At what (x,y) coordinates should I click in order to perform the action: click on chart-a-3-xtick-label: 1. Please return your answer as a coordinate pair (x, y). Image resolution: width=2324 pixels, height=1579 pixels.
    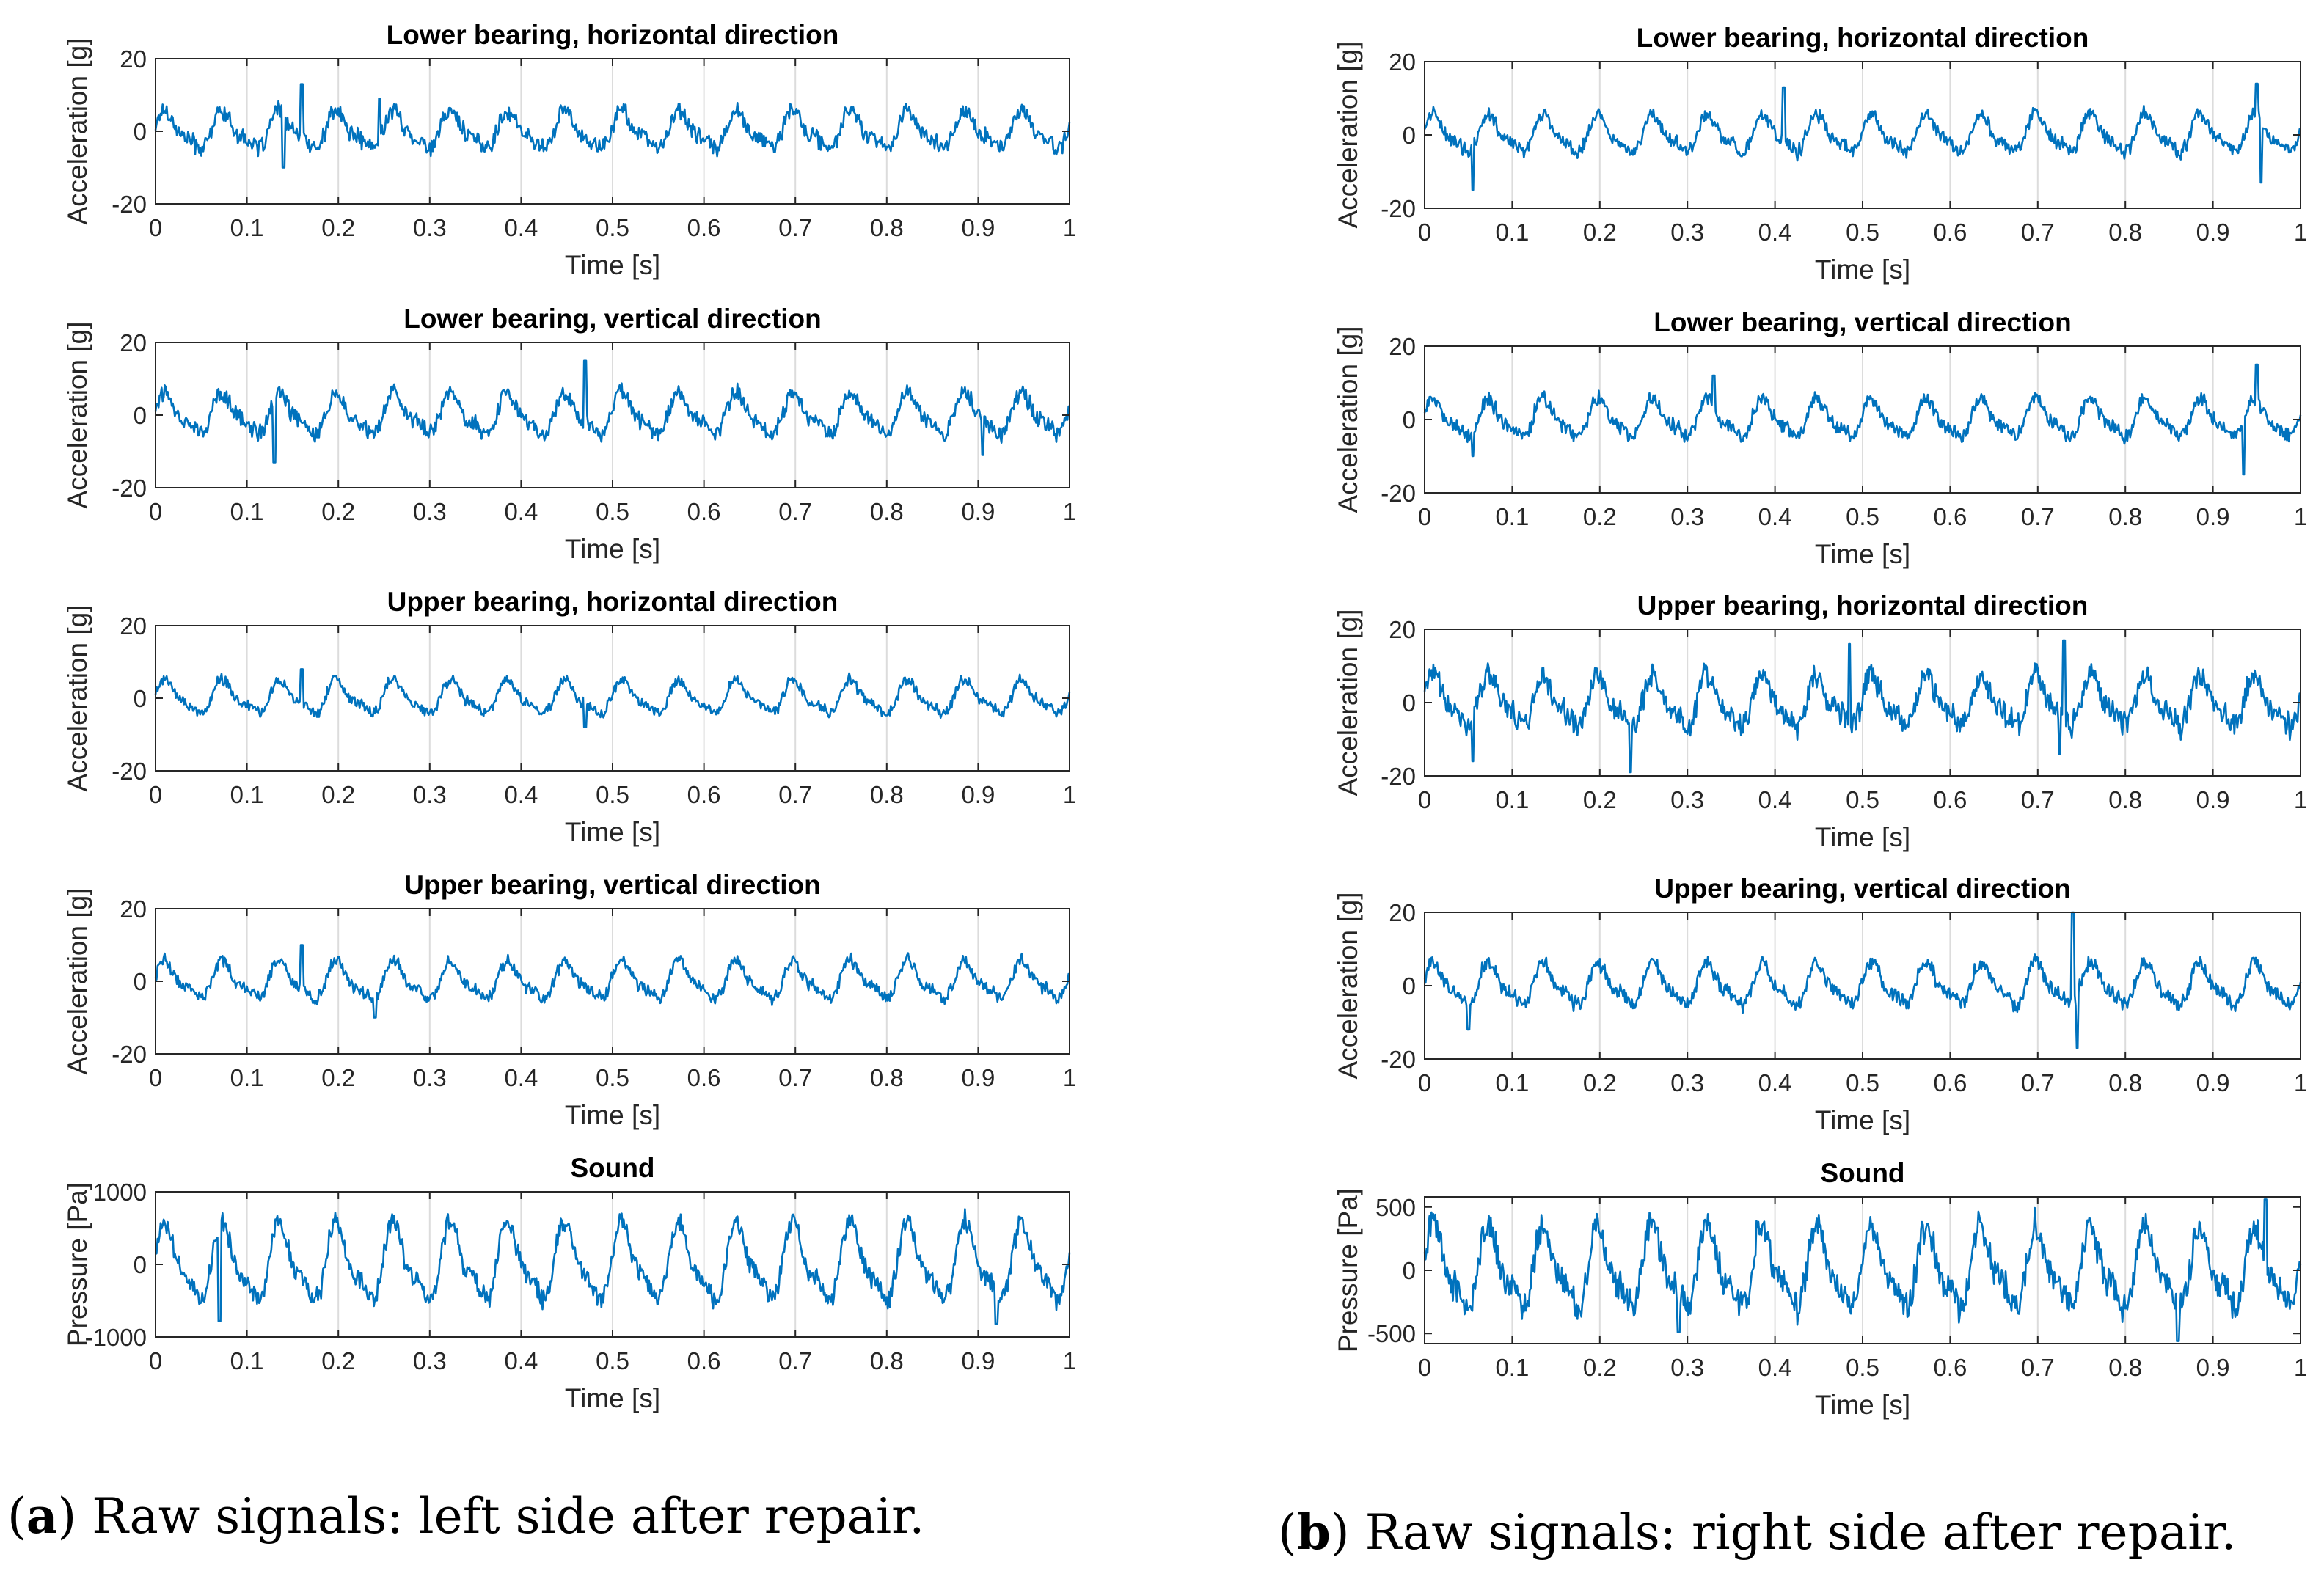
    Looking at the image, I should click on (1069, 1077).